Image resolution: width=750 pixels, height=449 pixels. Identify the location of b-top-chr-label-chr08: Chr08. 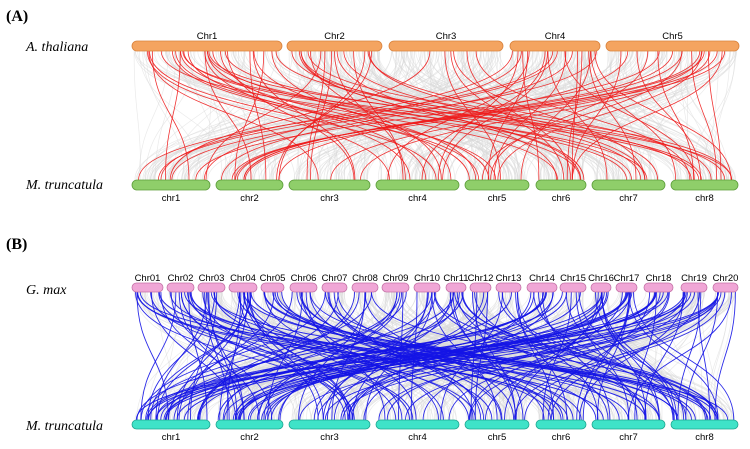
(365, 278).